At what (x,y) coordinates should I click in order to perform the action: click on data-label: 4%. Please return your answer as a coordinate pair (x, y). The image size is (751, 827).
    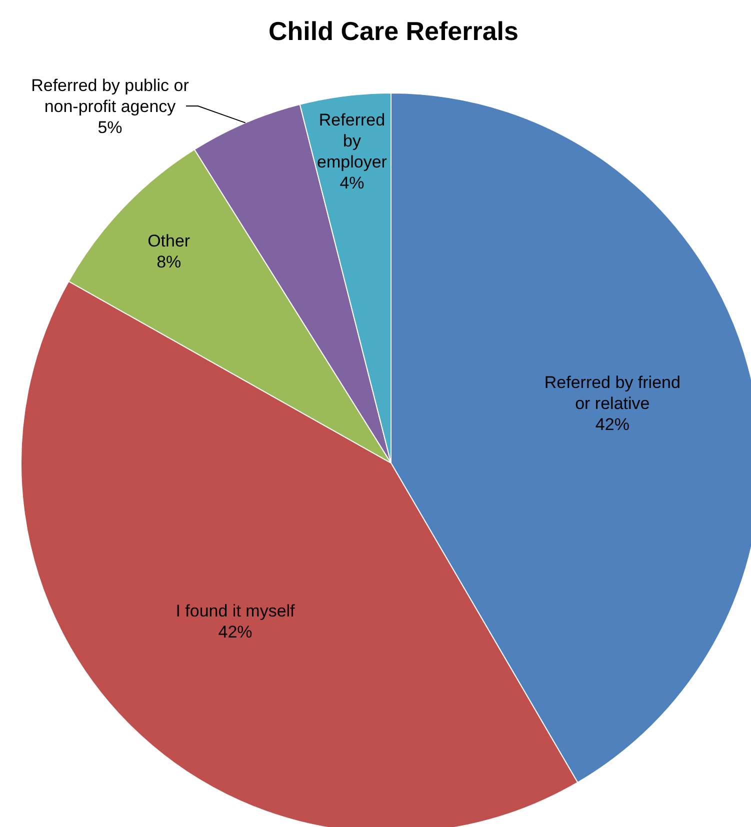
    Looking at the image, I should click on (352, 182).